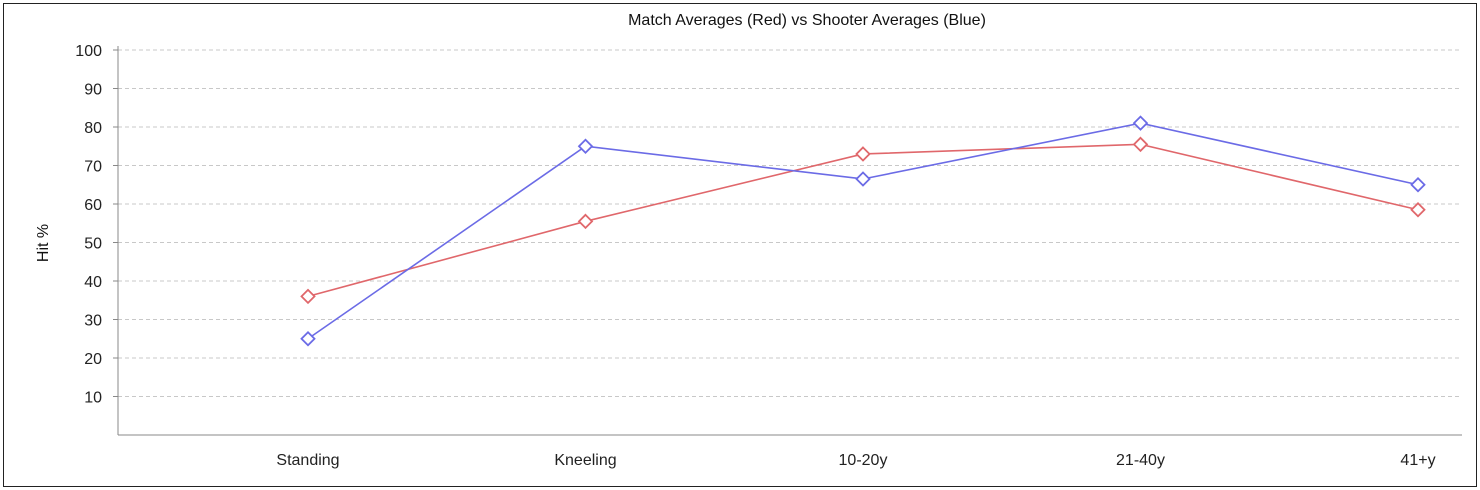  I want to click on y-tick-label: 50, so click(93, 244).